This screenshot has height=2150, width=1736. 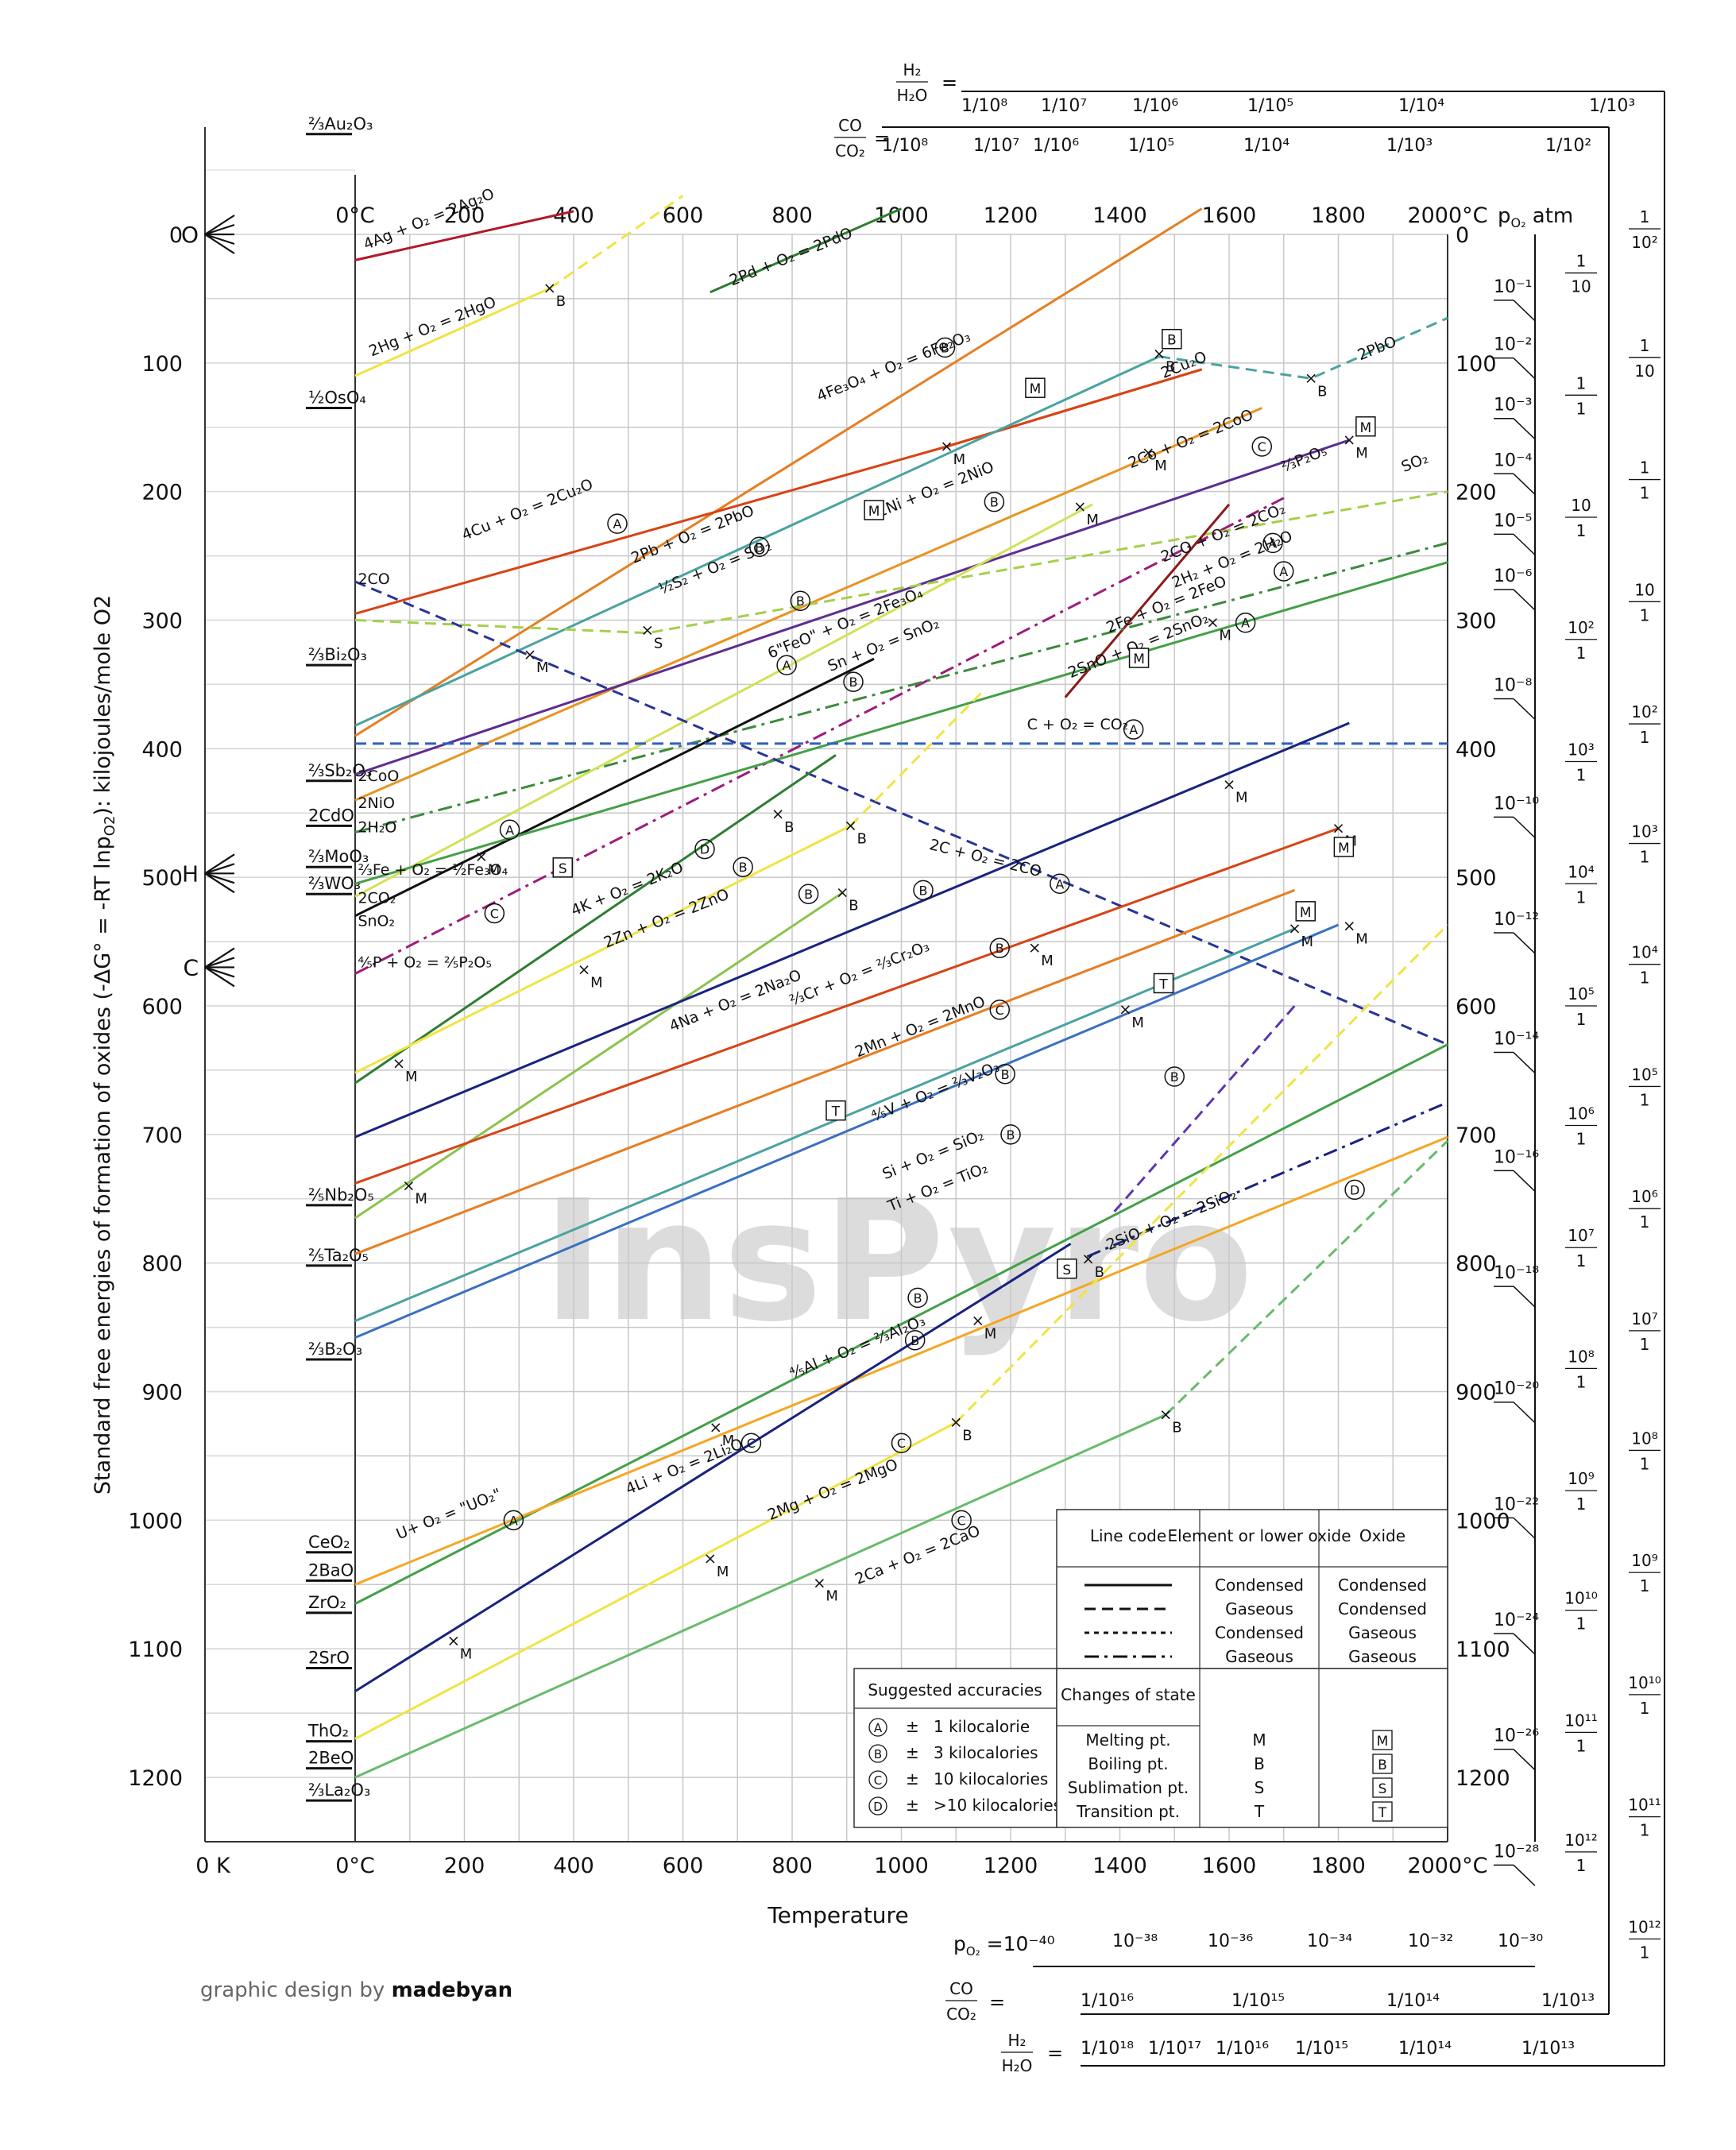 I want to click on y-tick-label: 300, so click(x=162, y=621).